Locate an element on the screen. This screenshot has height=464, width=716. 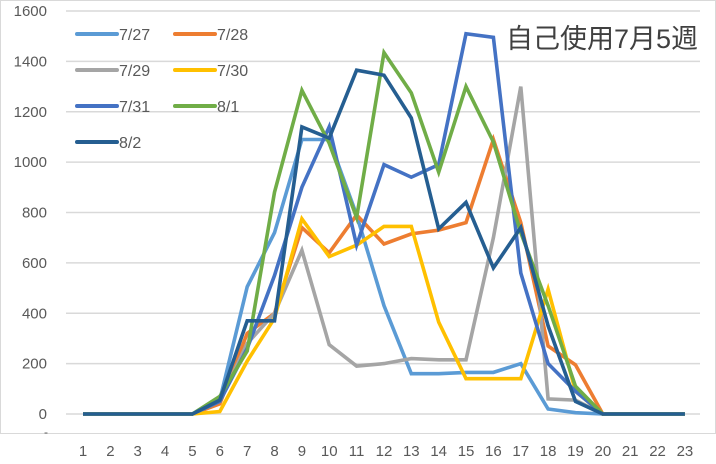
legend-label: 7/31 is located at coordinates (134, 107).